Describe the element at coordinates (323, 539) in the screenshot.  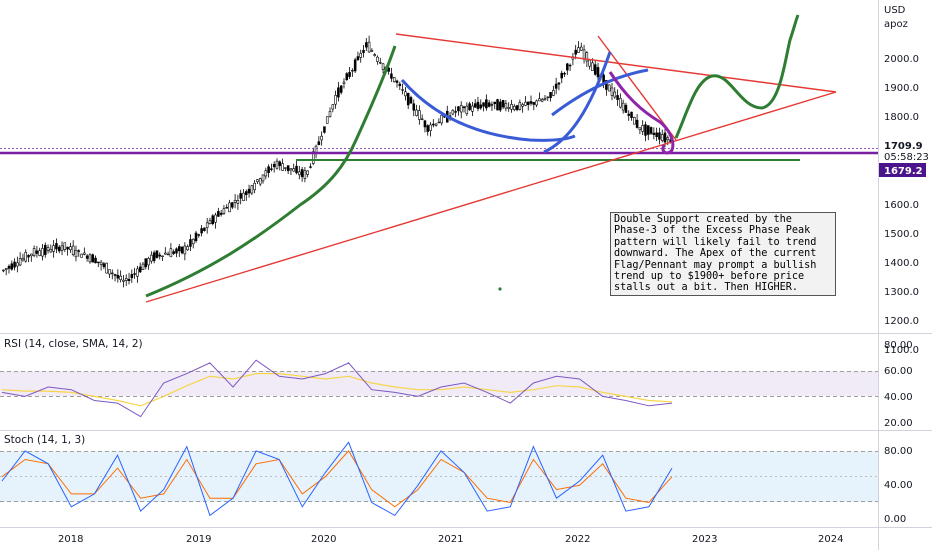
I see `year-label: 2020` at that location.